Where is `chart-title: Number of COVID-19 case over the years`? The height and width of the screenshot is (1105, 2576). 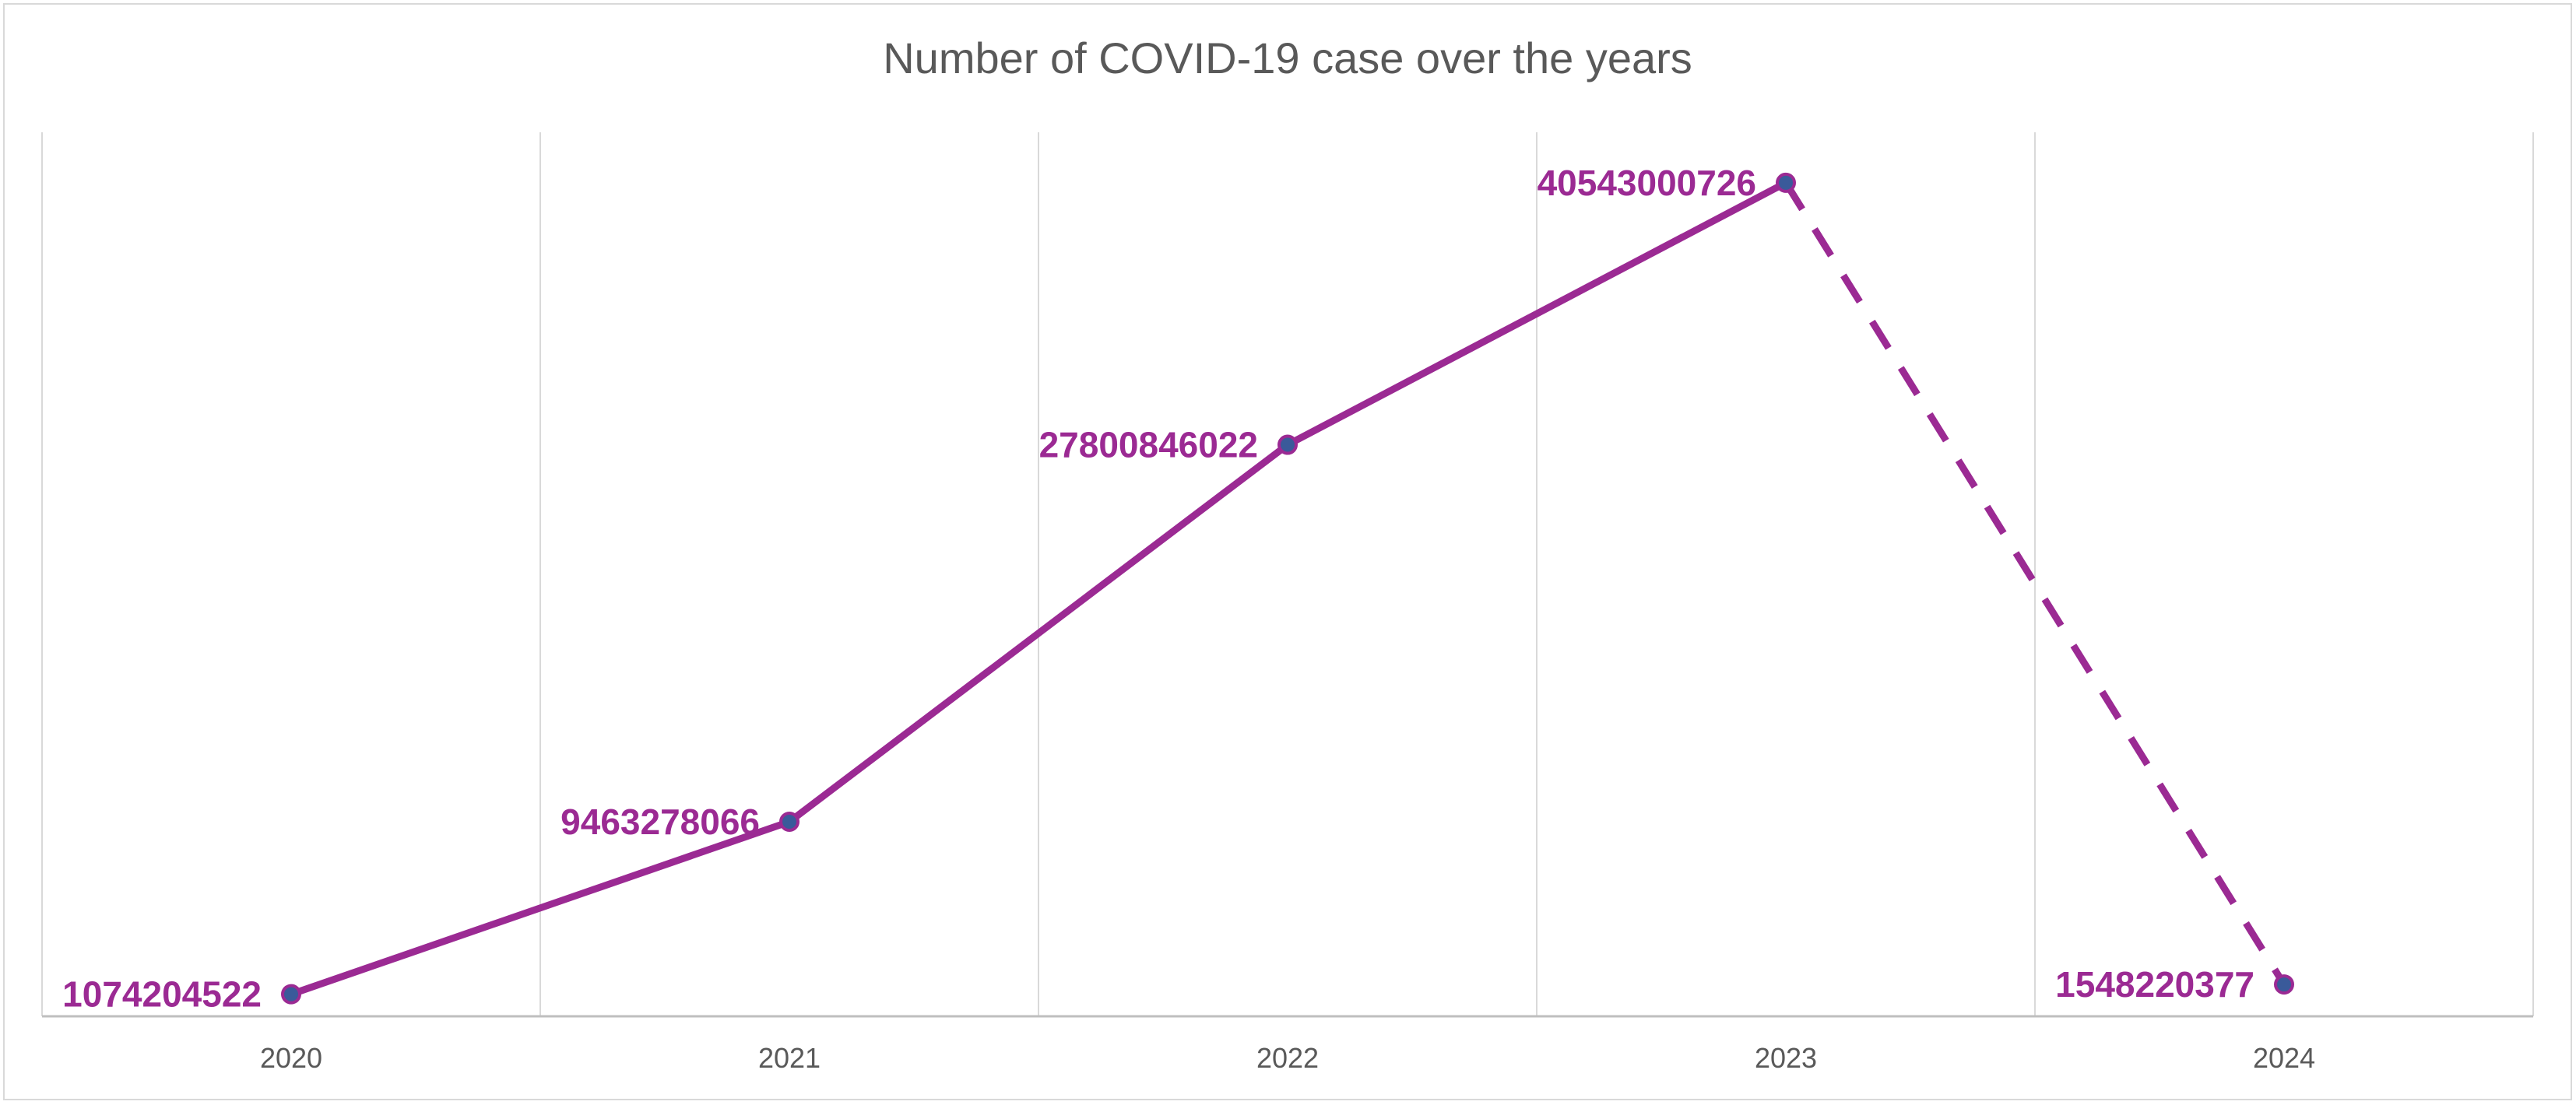 chart-title: Number of COVID-19 case over the years is located at coordinates (1287, 57).